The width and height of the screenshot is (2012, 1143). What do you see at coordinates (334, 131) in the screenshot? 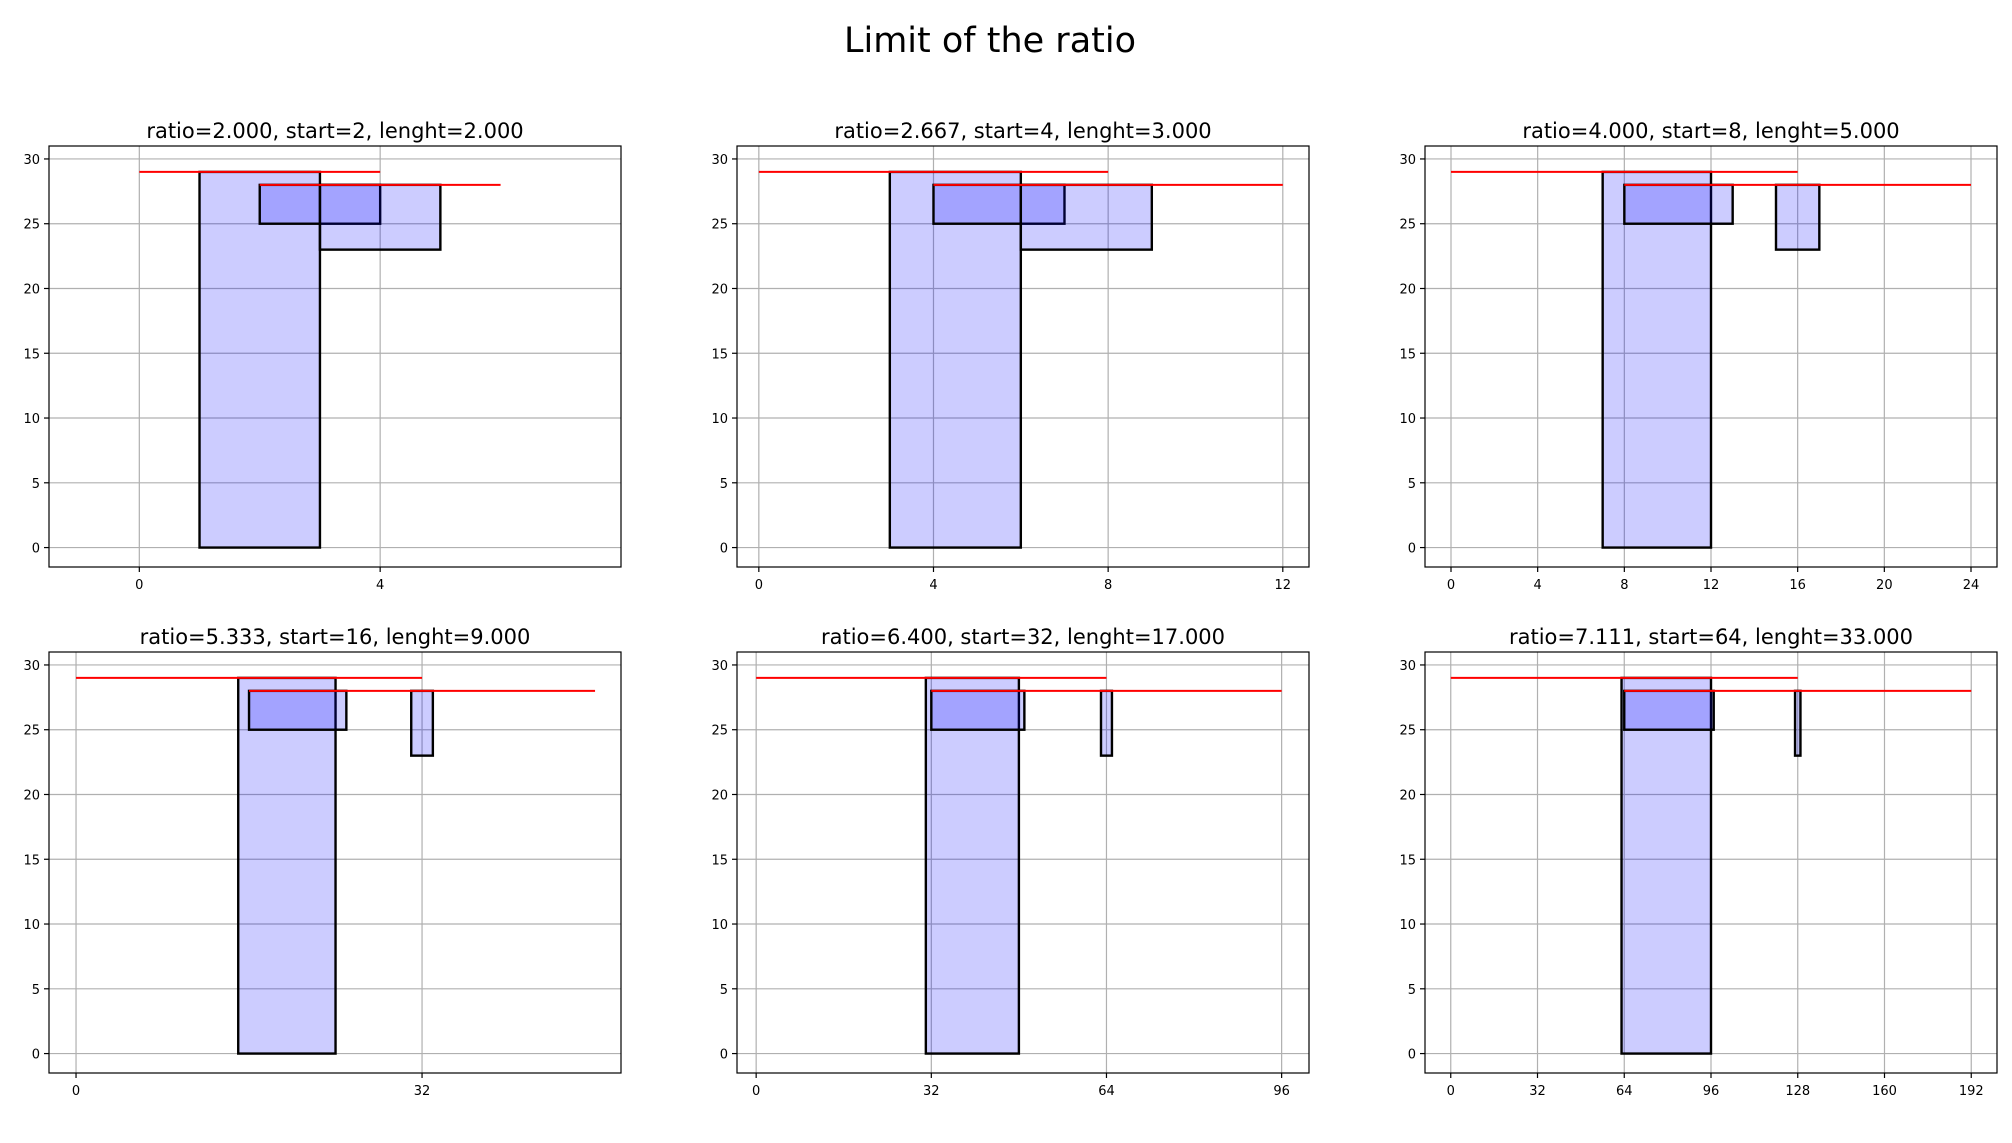
I see `subplot-title: ratio=2.000, start=2, lenght=2.000` at bounding box center [334, 131].